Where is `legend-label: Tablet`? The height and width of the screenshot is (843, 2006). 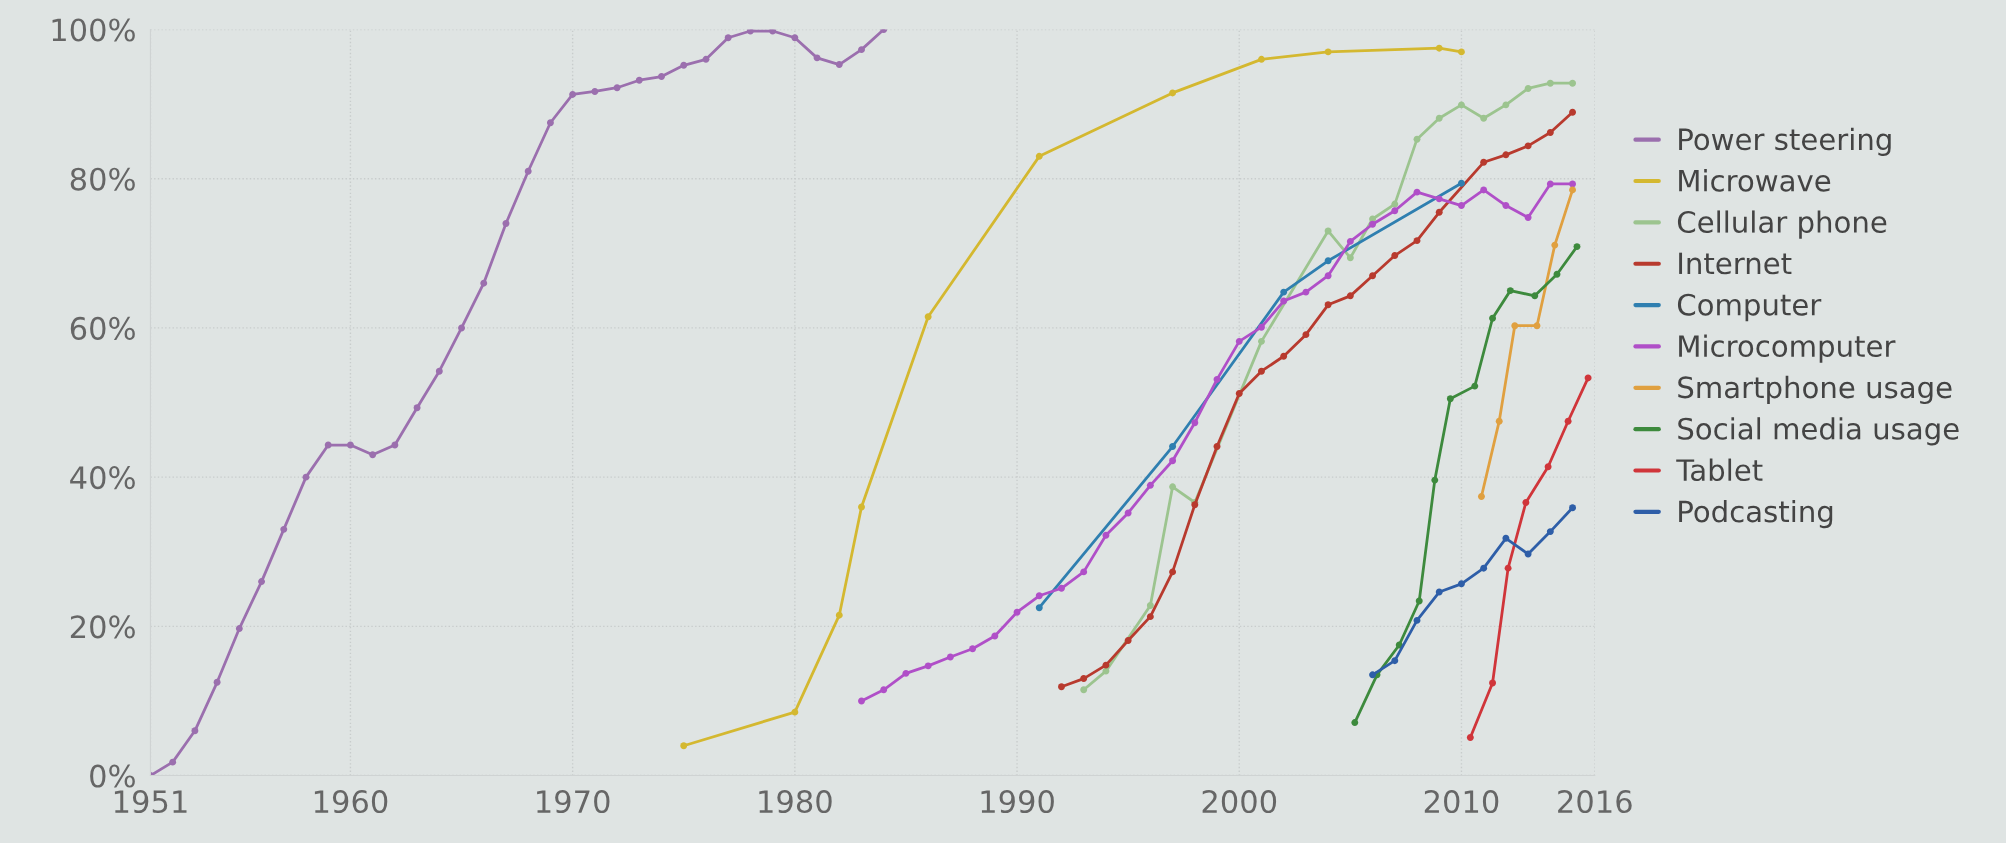 legend-label: Tablet is located at coordinates (1719, 470).